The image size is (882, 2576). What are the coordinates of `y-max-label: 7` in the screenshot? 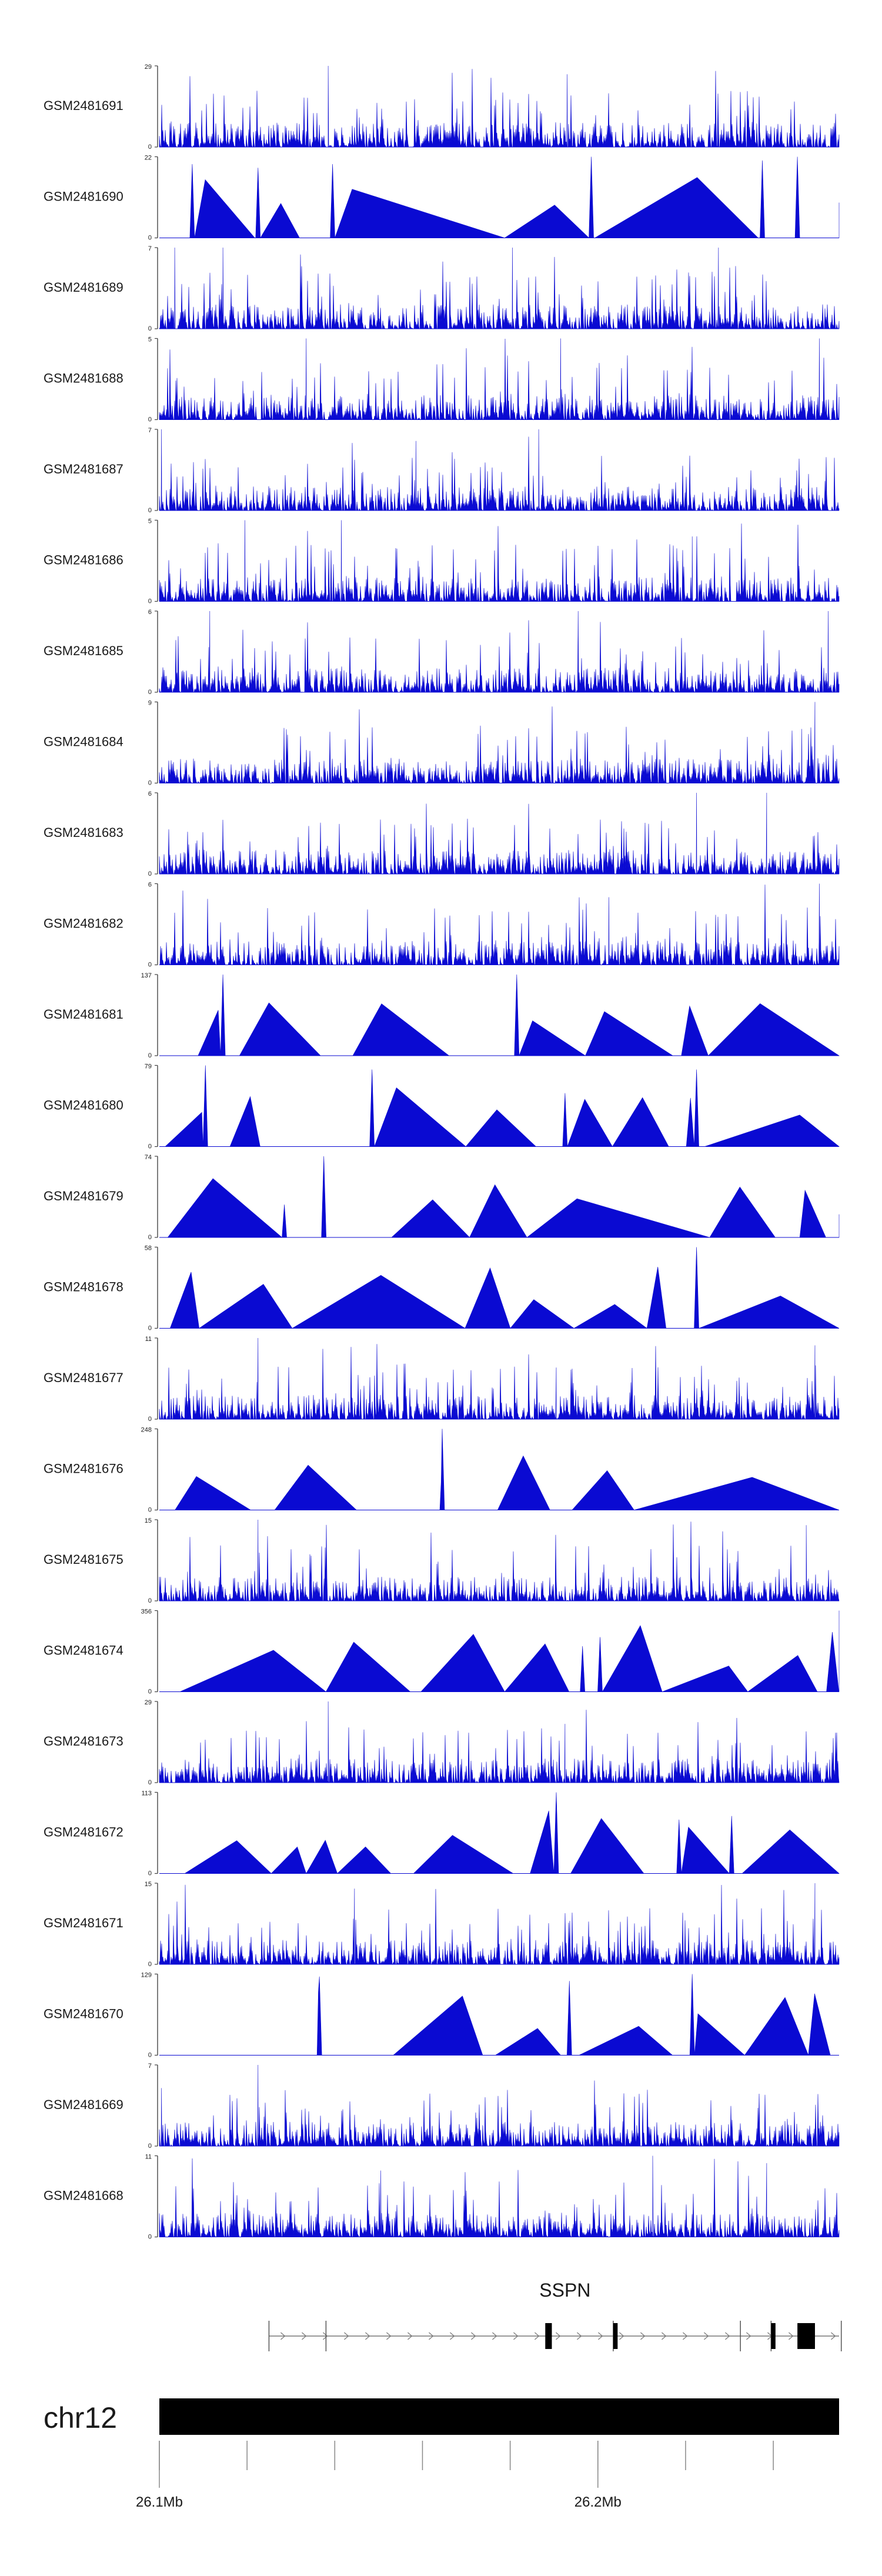 It's located at (150, 248).